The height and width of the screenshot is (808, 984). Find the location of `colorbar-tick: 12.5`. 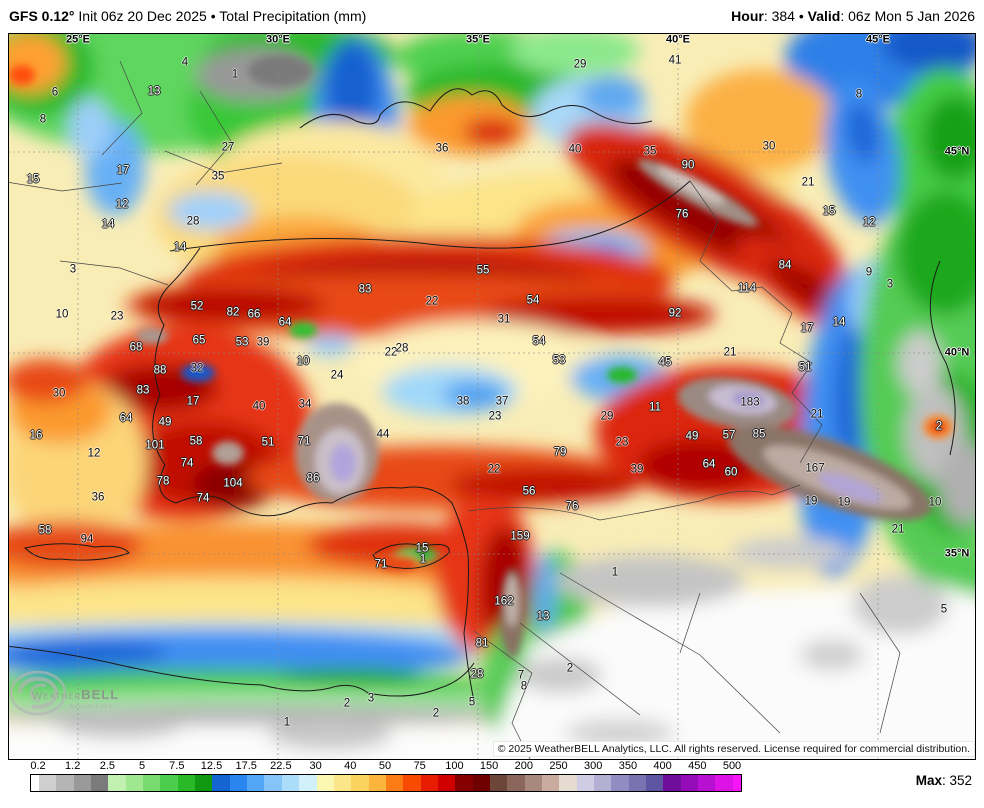

colorbar-tick: 12.5 is located at coordinates (211, 766).